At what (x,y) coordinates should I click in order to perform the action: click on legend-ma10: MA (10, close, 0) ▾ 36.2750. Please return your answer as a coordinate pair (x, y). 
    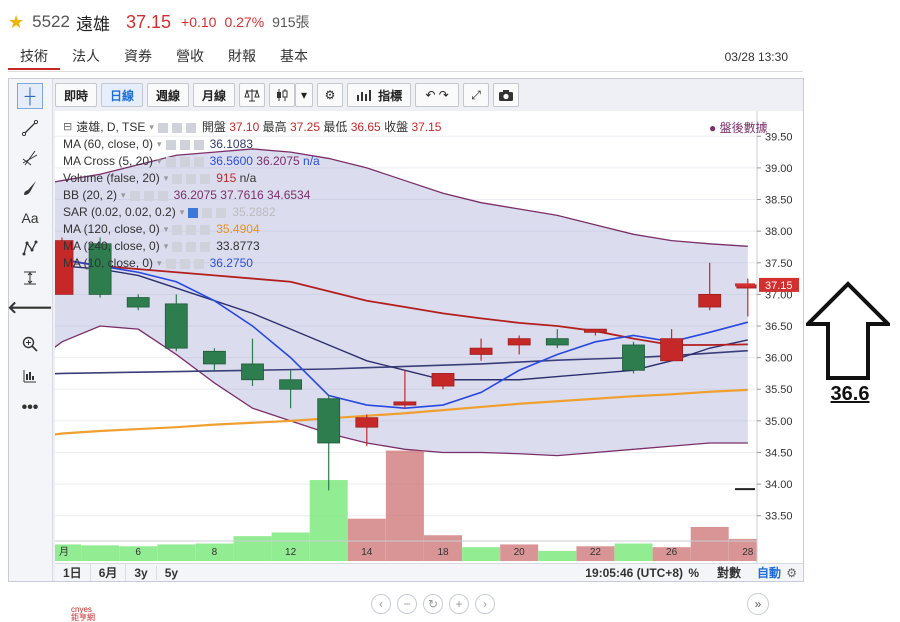
    Looking at the image, I should click on (158, 263).